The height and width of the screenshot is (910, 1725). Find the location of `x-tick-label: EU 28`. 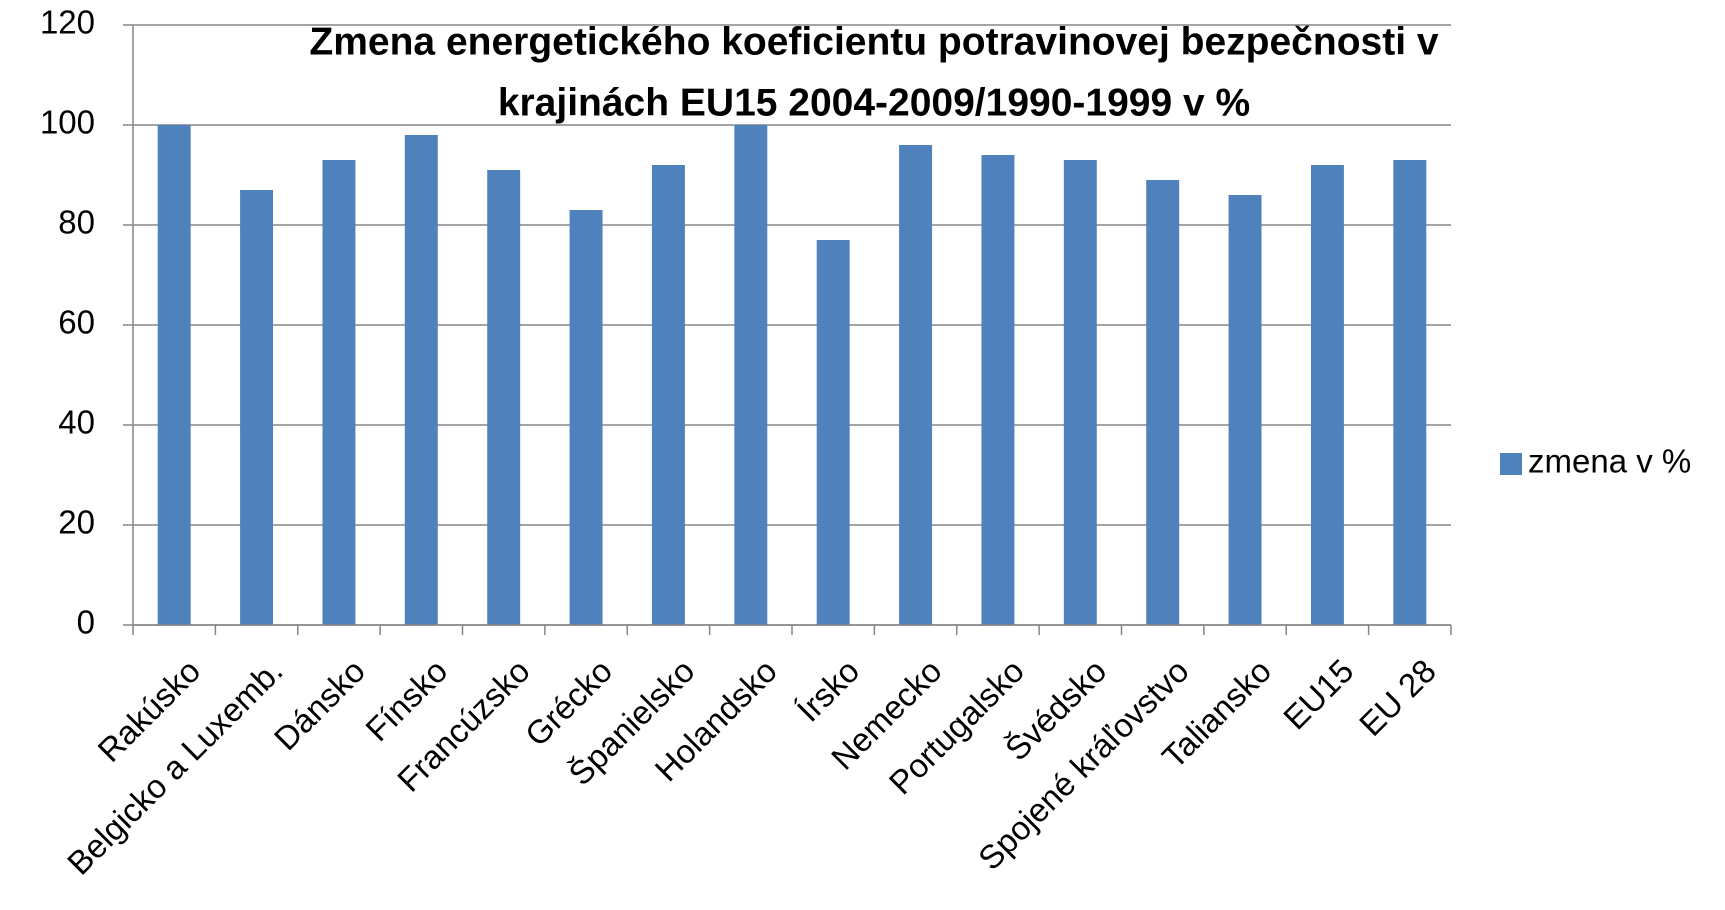

x-tick-label: EU 28 is located at coordinates (1397, 697).